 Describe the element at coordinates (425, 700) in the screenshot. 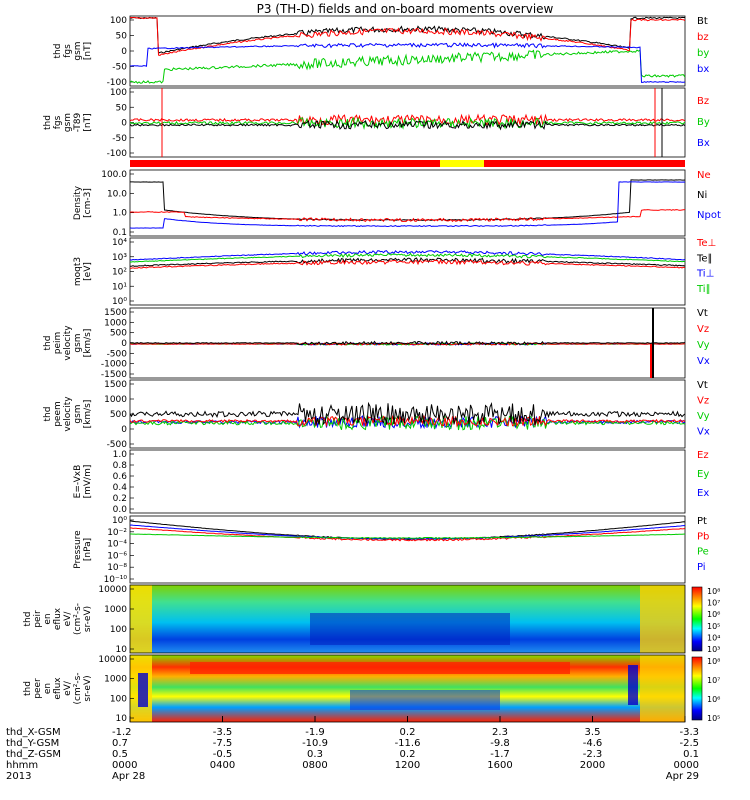

I see `spectrogram-band` at that location.